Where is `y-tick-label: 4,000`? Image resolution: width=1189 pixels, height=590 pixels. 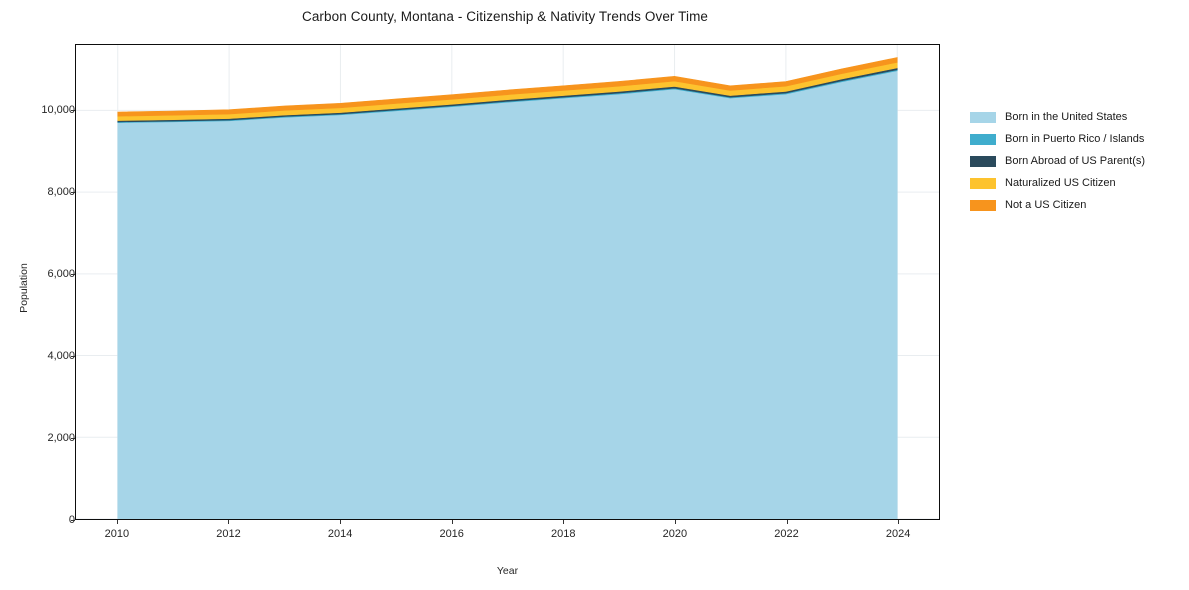
y-tick-label: 4,000 is located at coordinates (61, 355).